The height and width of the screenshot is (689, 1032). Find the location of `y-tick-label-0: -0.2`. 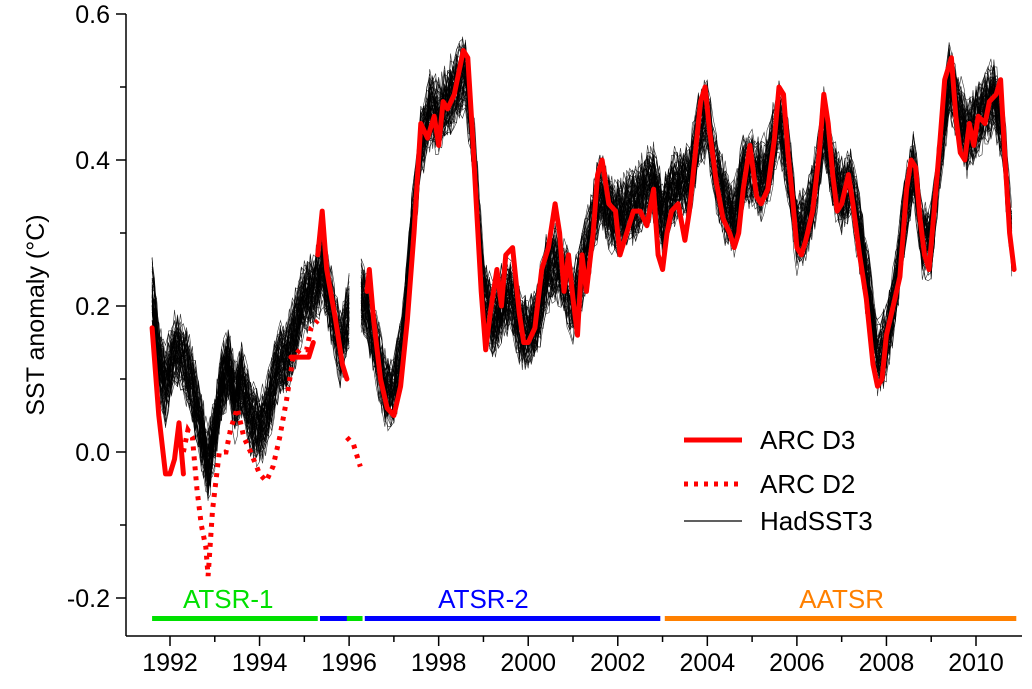

y-tick-label-0: -0.2 is located at coordinates (88, 599).